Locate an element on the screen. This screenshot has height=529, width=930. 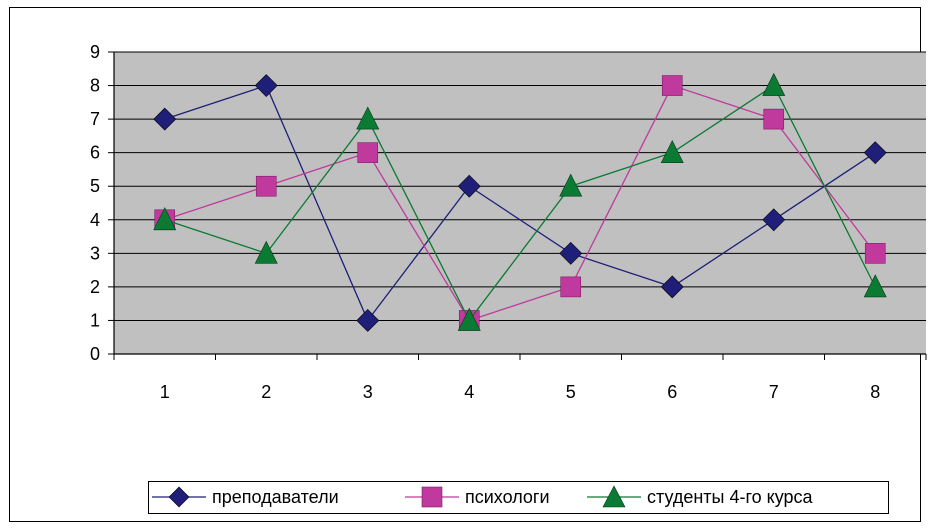
x-tick-label: 8 is located at coordinates (875, 392).